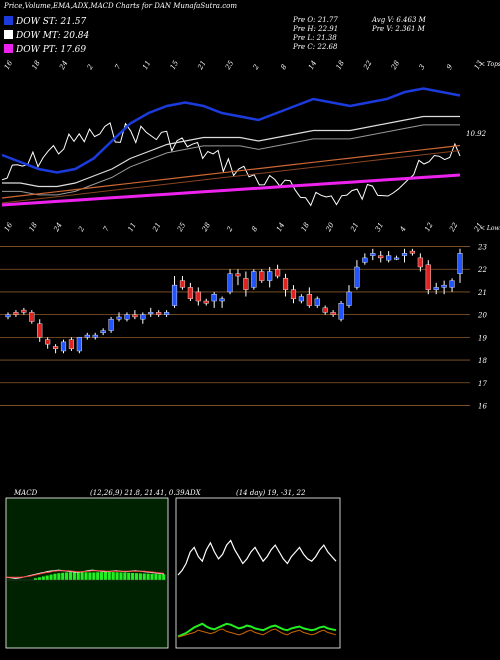 The image size is (500, 660). I want to click on ema-top-date-label: 16, so click(9, 65).